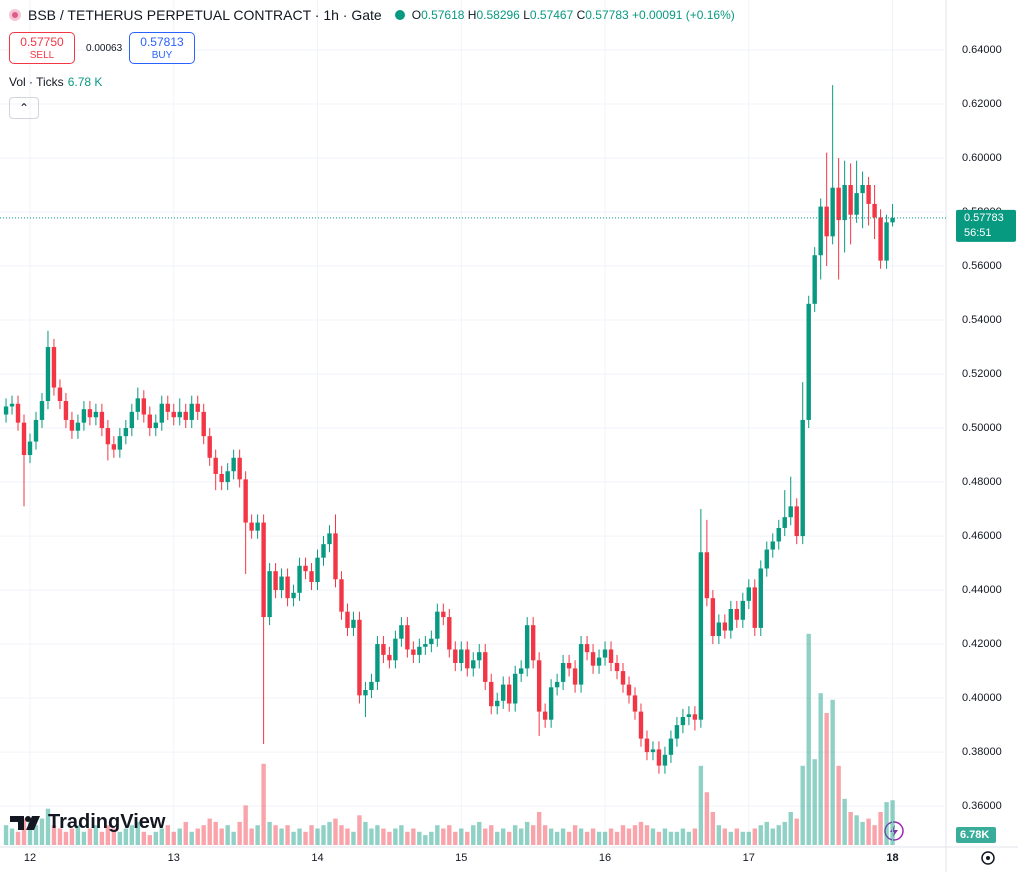 The width and height of the screenshot is (1018, 872). What do you see at coordinates (982, 266) in the screenshot?
I see `y-tick-label: 0.56000` at bounding box center [982, 266].